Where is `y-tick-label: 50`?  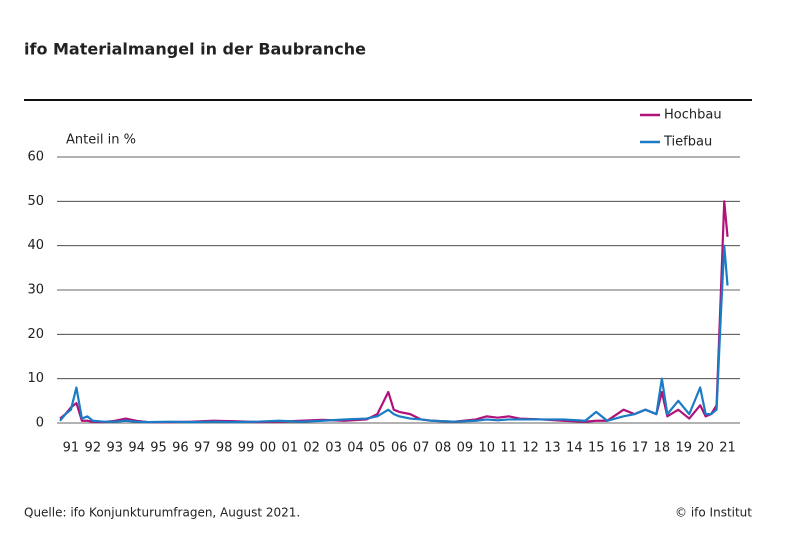
y-tick-label: 50 is located at coordinates (35, 201).